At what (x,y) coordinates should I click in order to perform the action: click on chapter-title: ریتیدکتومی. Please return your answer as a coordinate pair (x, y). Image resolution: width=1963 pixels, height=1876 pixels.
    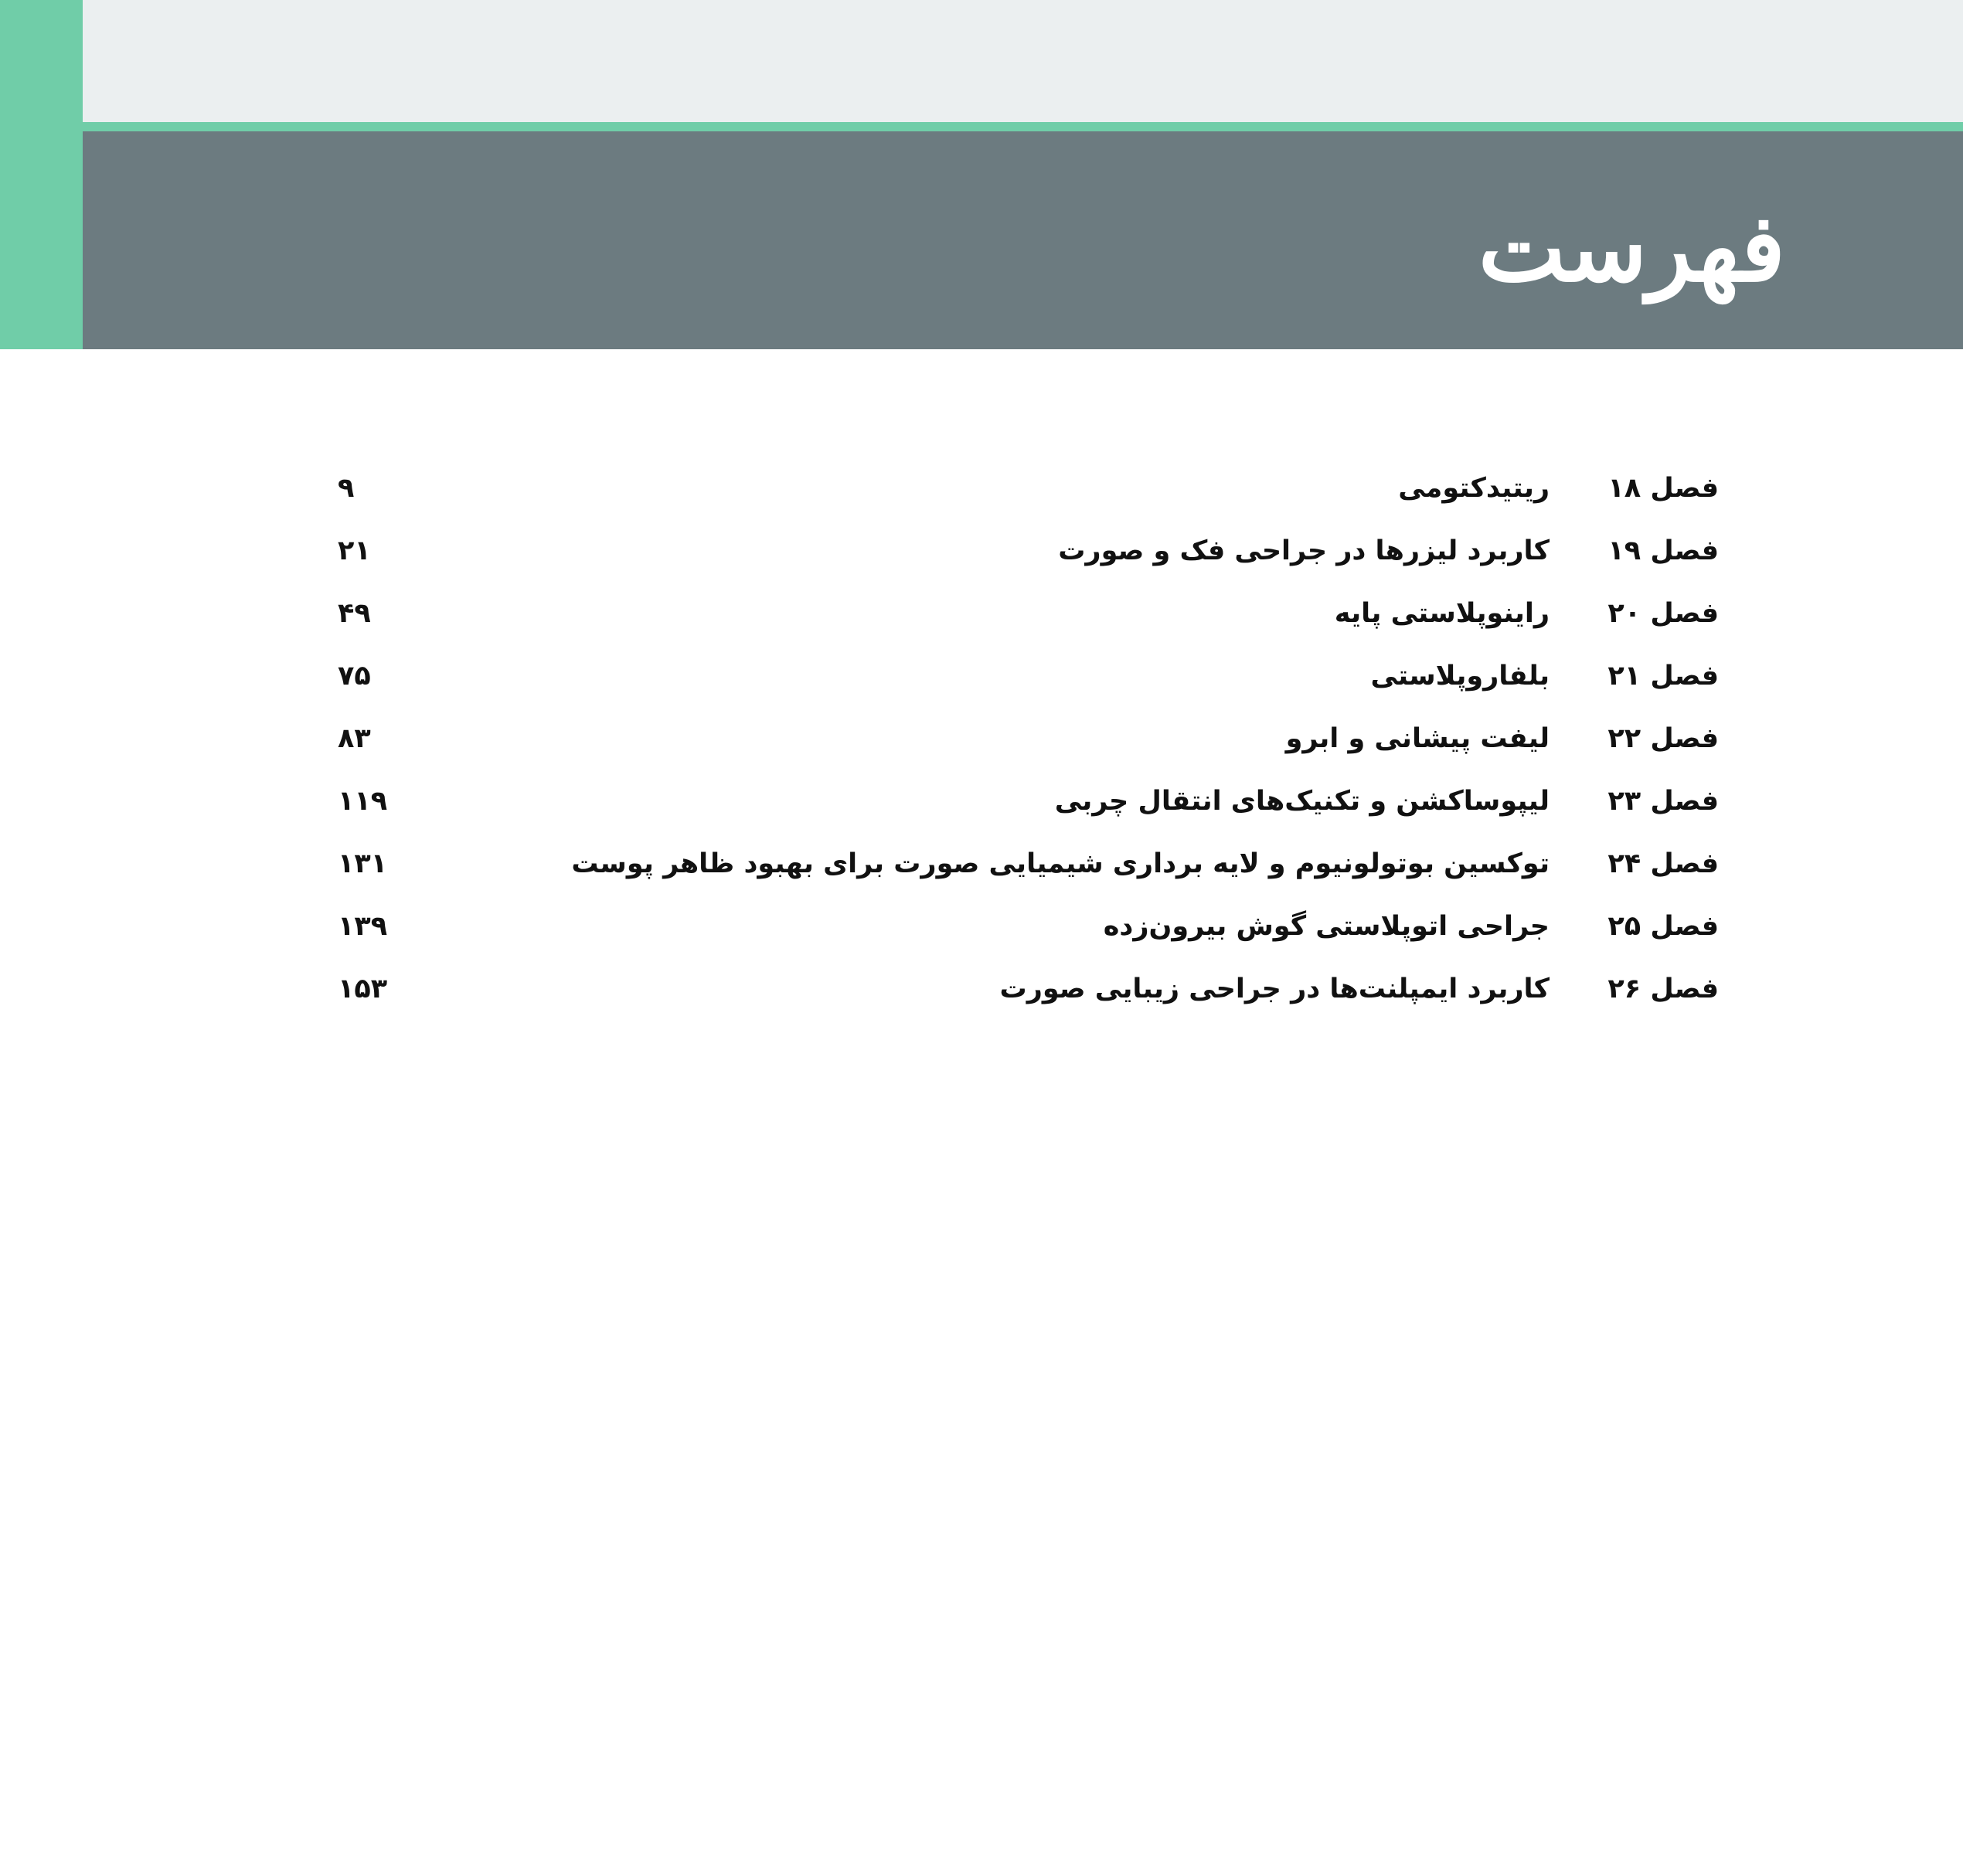
    Looking at the image, I should click on (1474, 488).